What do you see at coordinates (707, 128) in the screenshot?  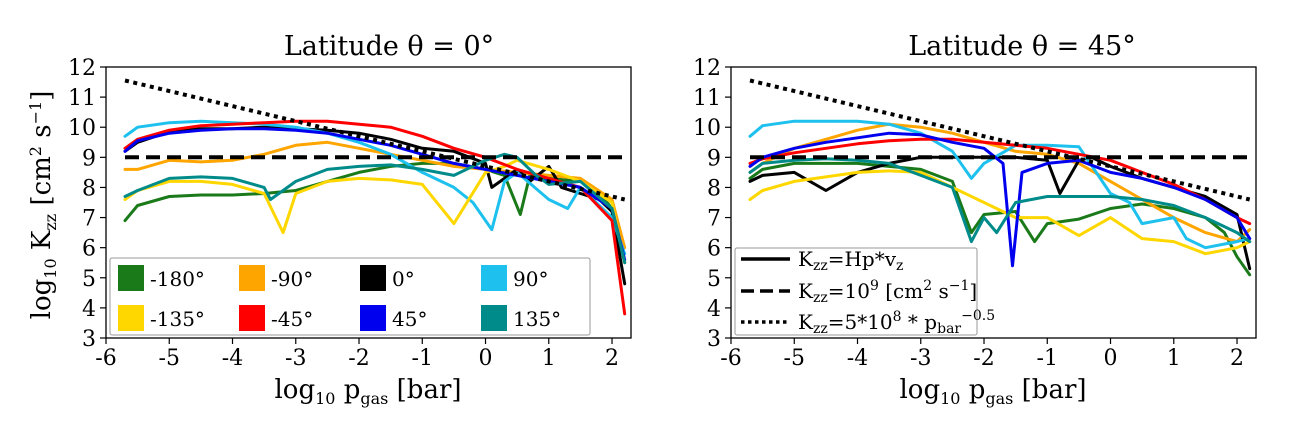 I see `y-tick-label-right-7: 10` at bounding box center [707, 128].